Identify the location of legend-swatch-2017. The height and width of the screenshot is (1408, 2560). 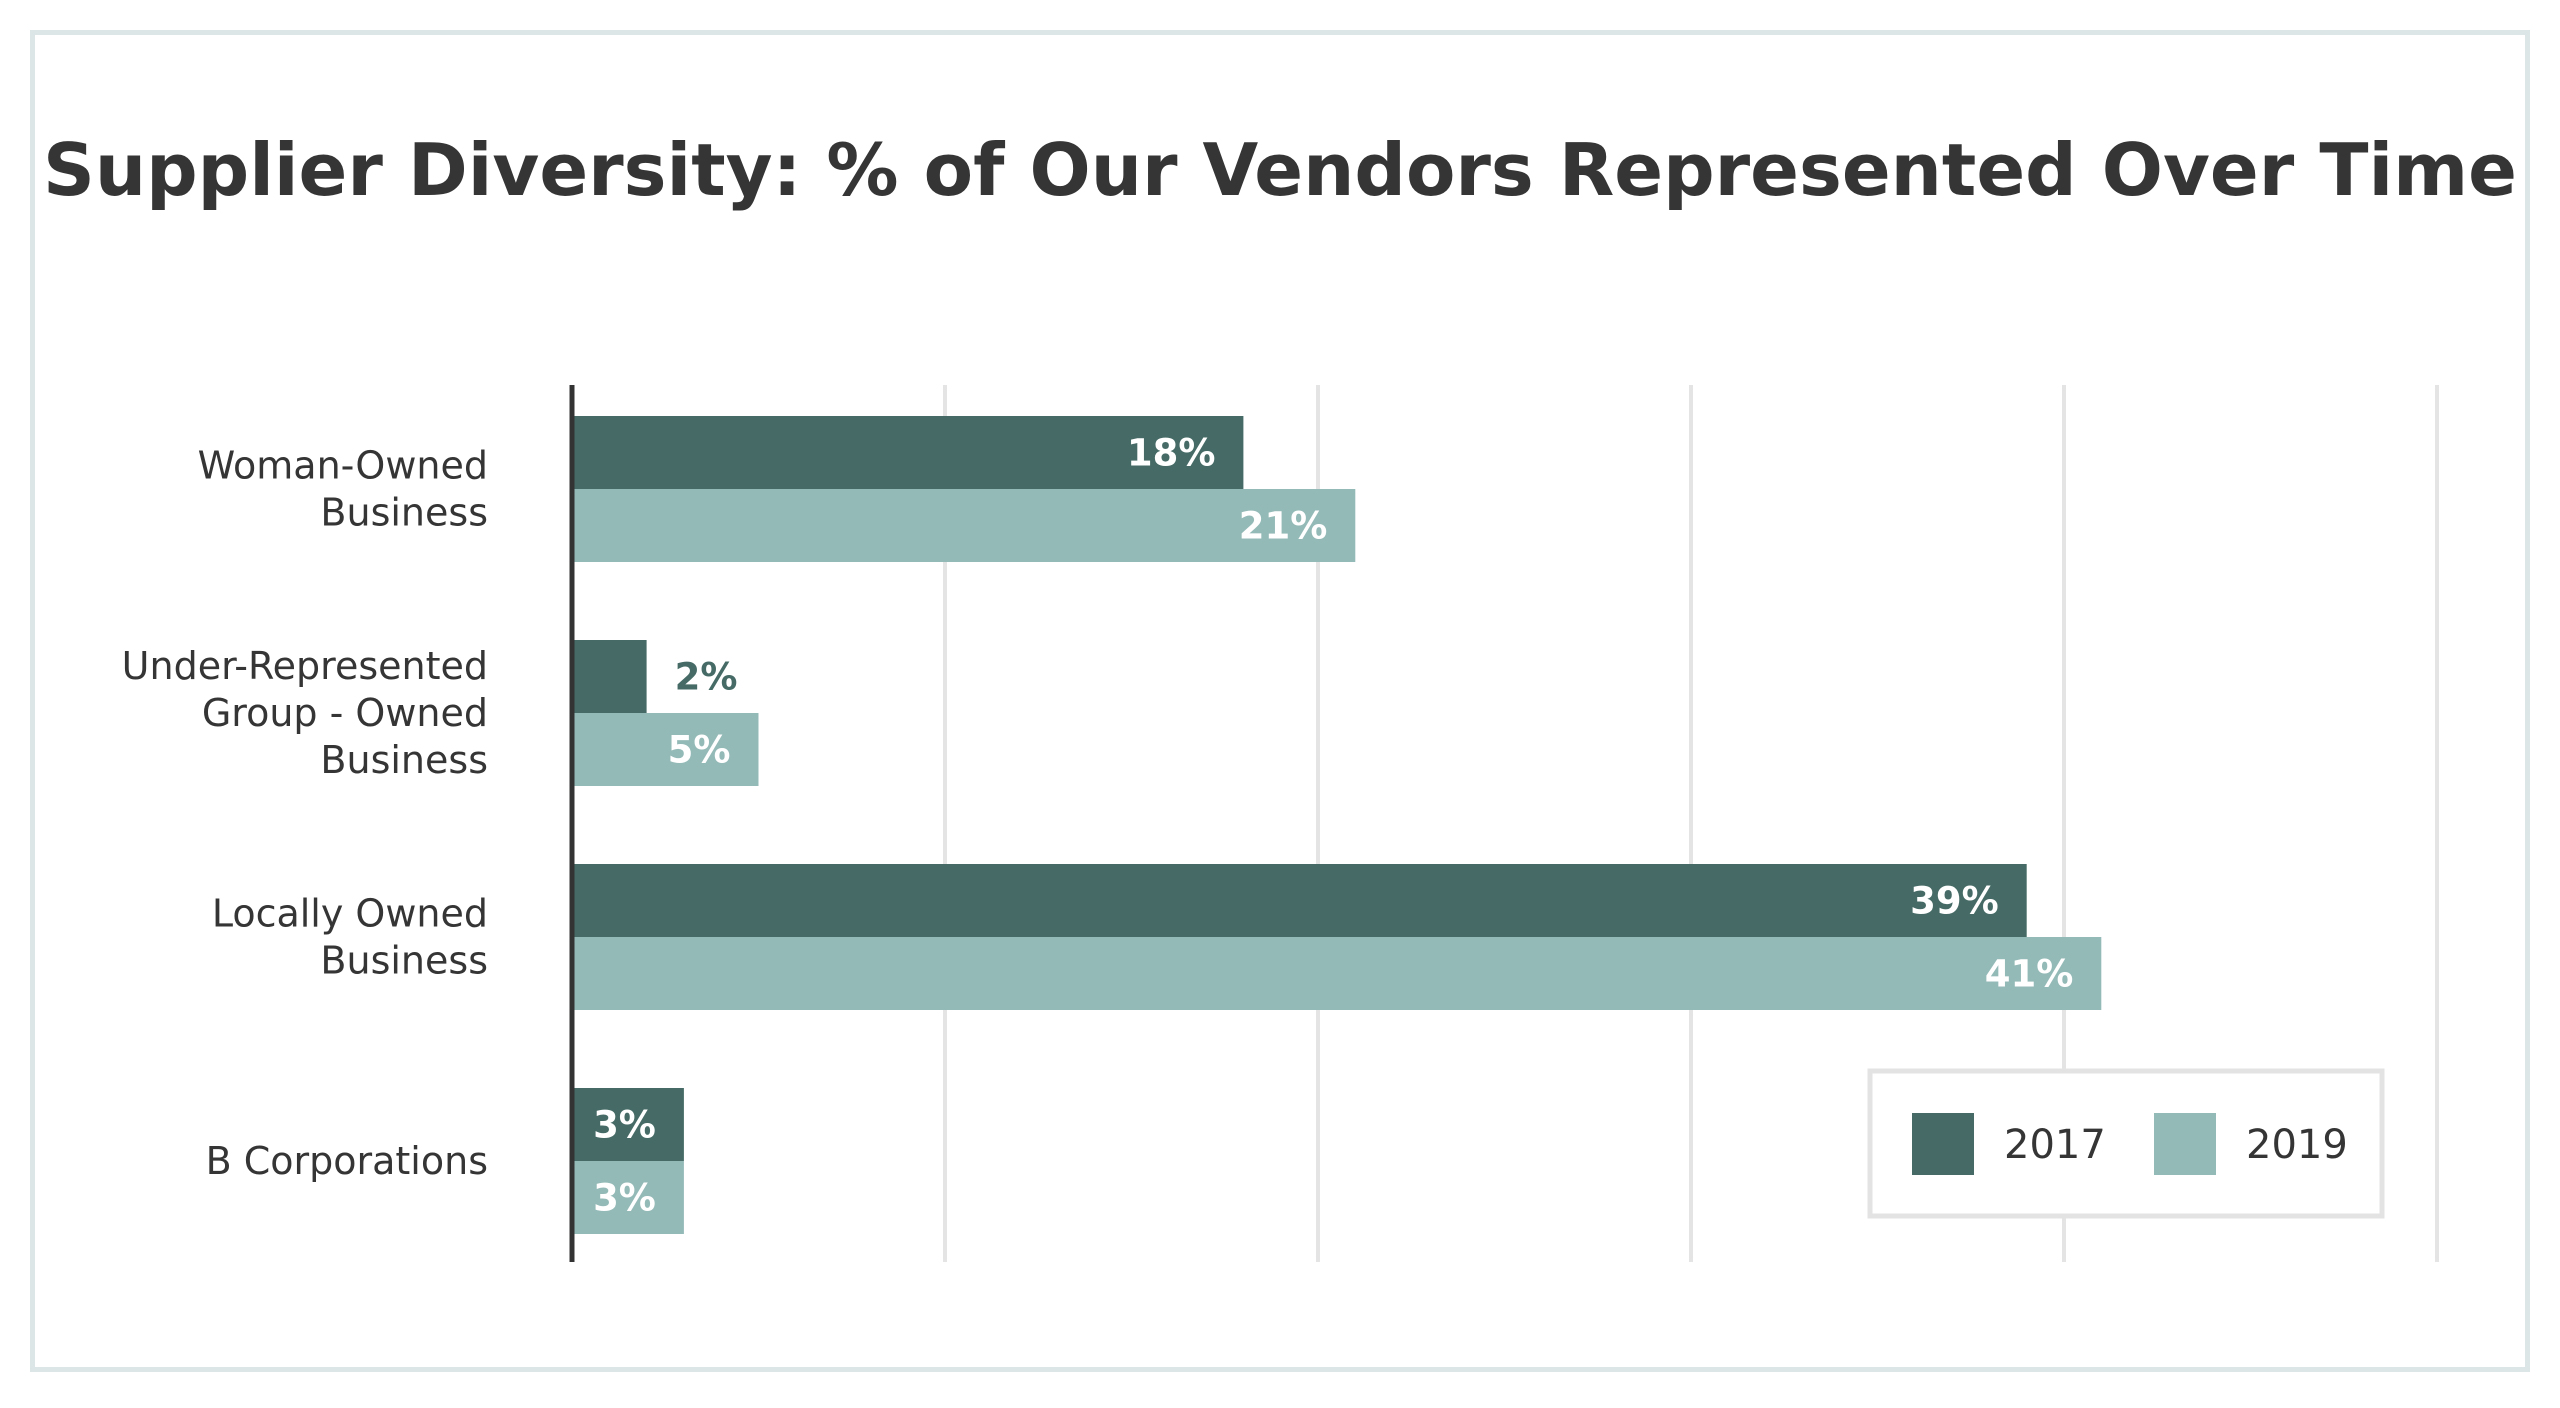
(1943, 1144).